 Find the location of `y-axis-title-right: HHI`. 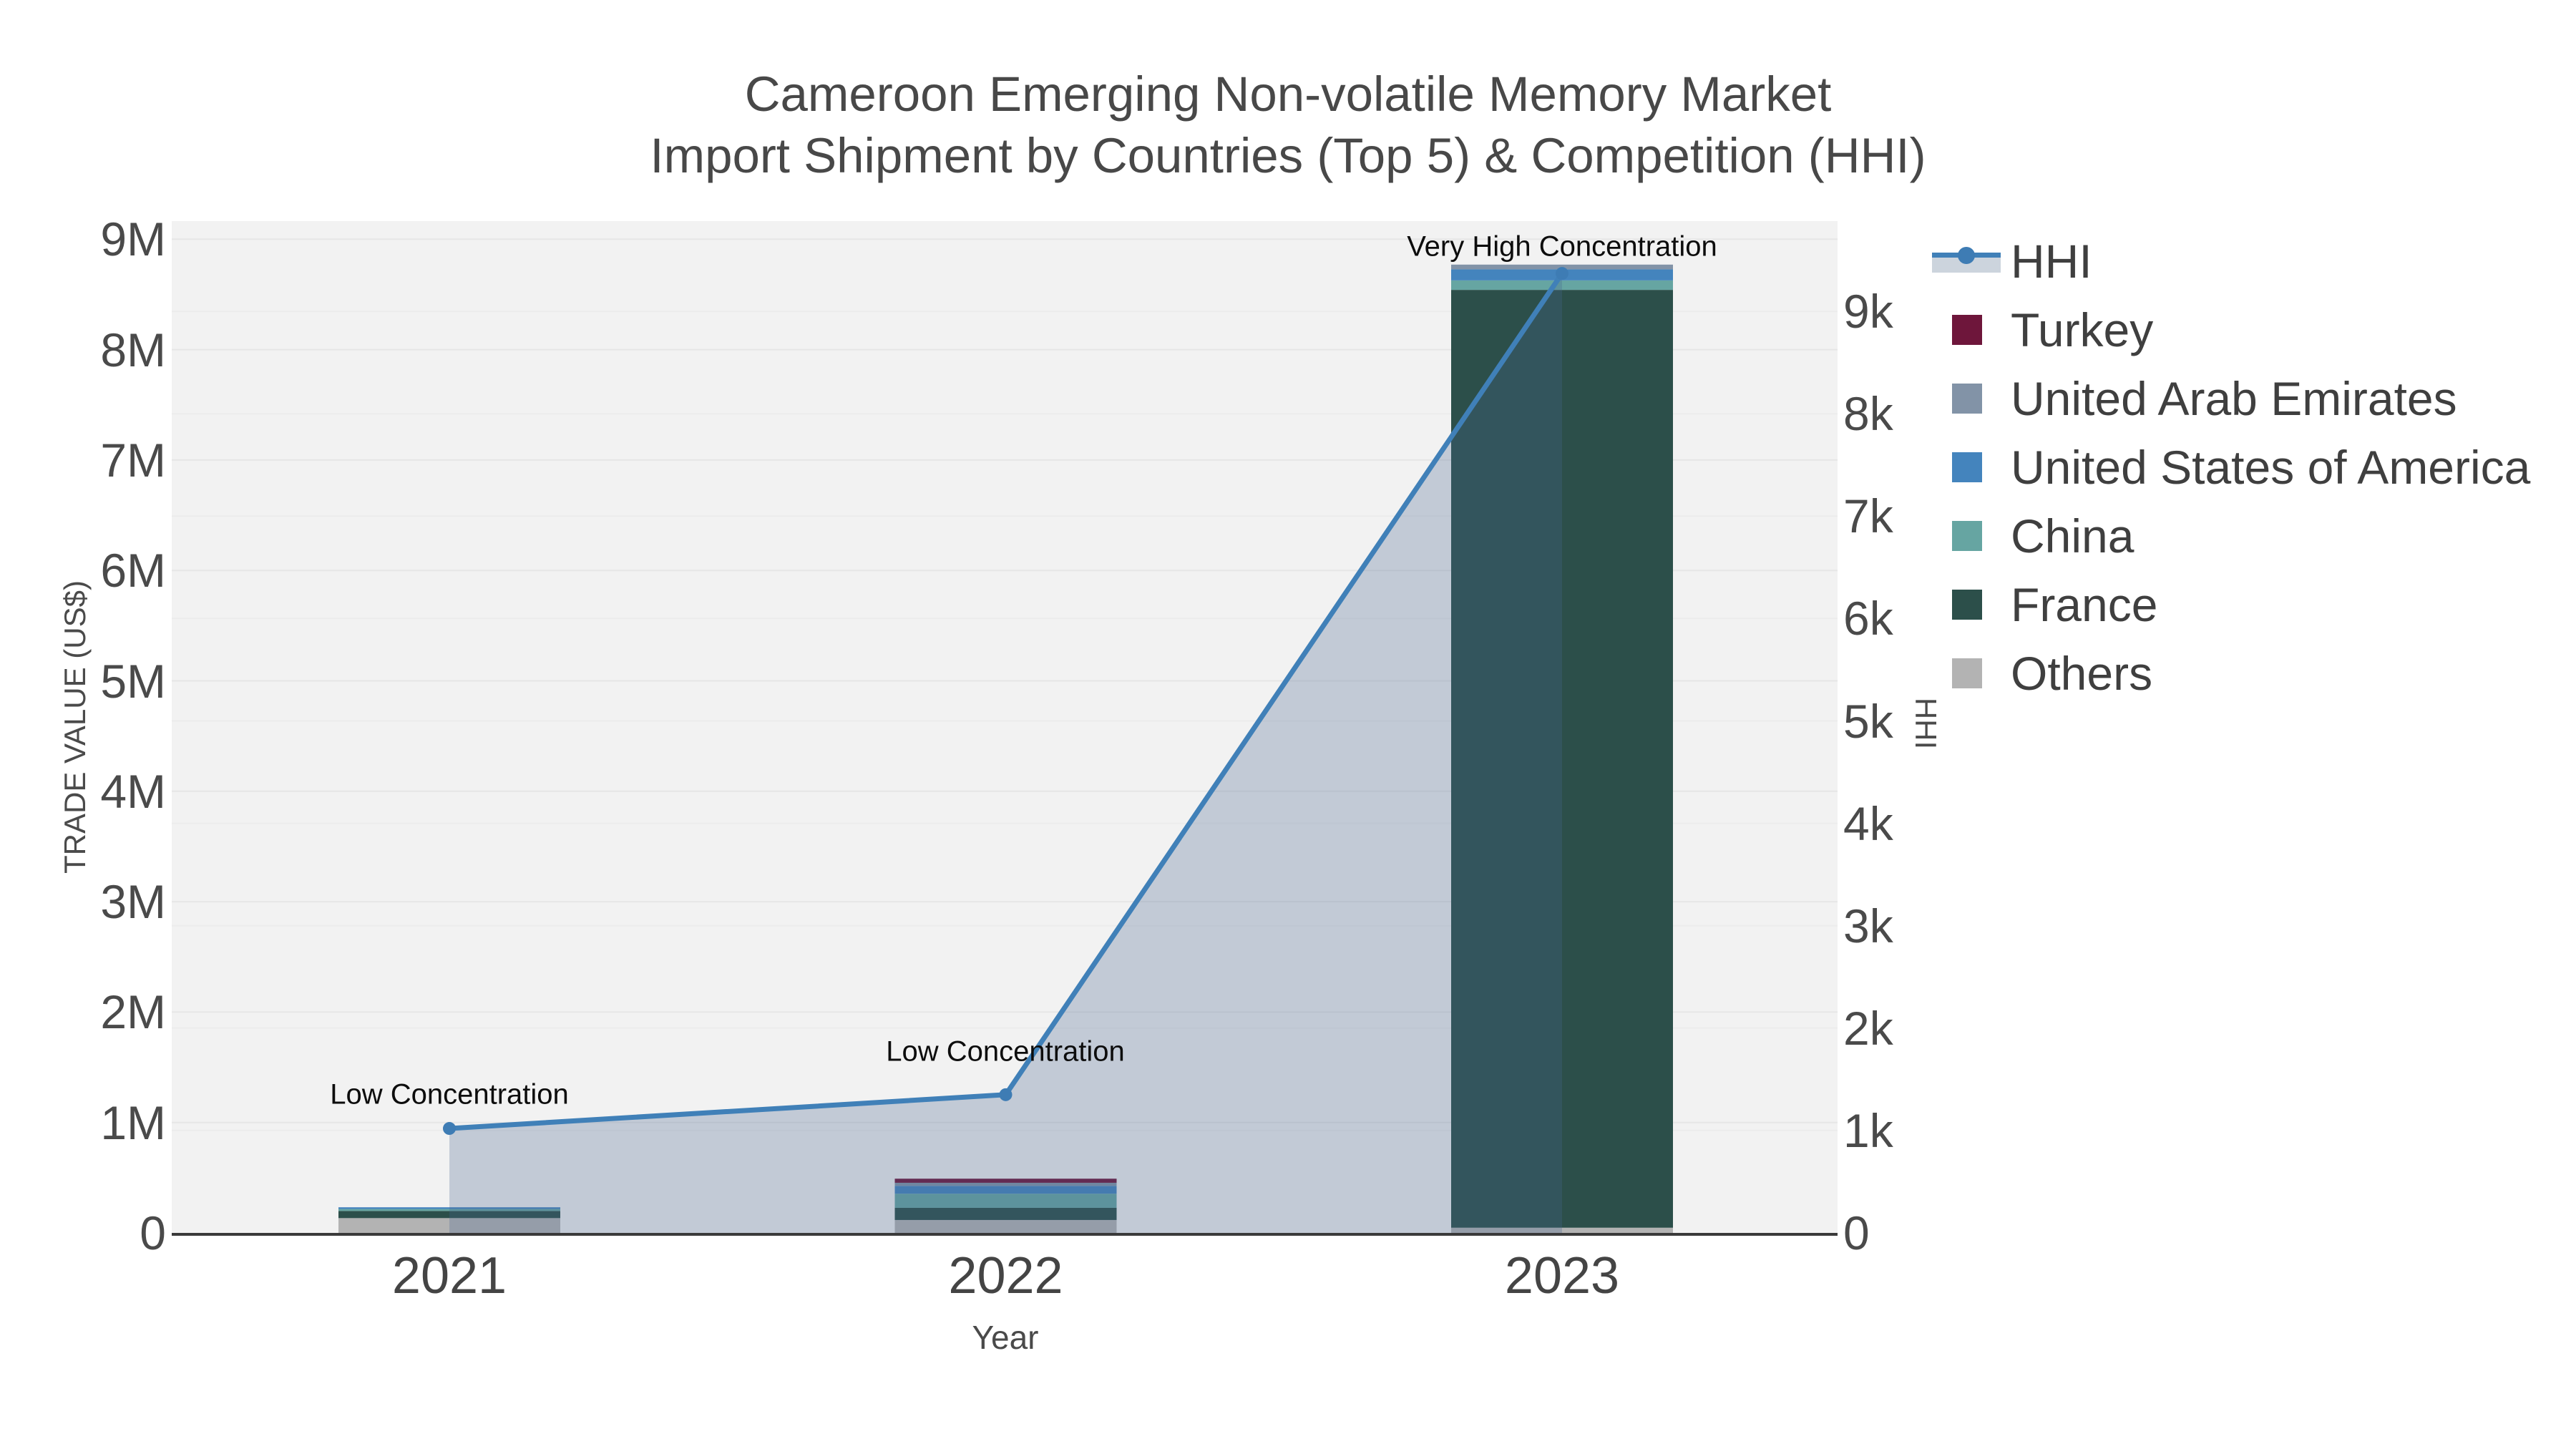

y-axis-title-right: HHI is located at coordinates (1926, 723).